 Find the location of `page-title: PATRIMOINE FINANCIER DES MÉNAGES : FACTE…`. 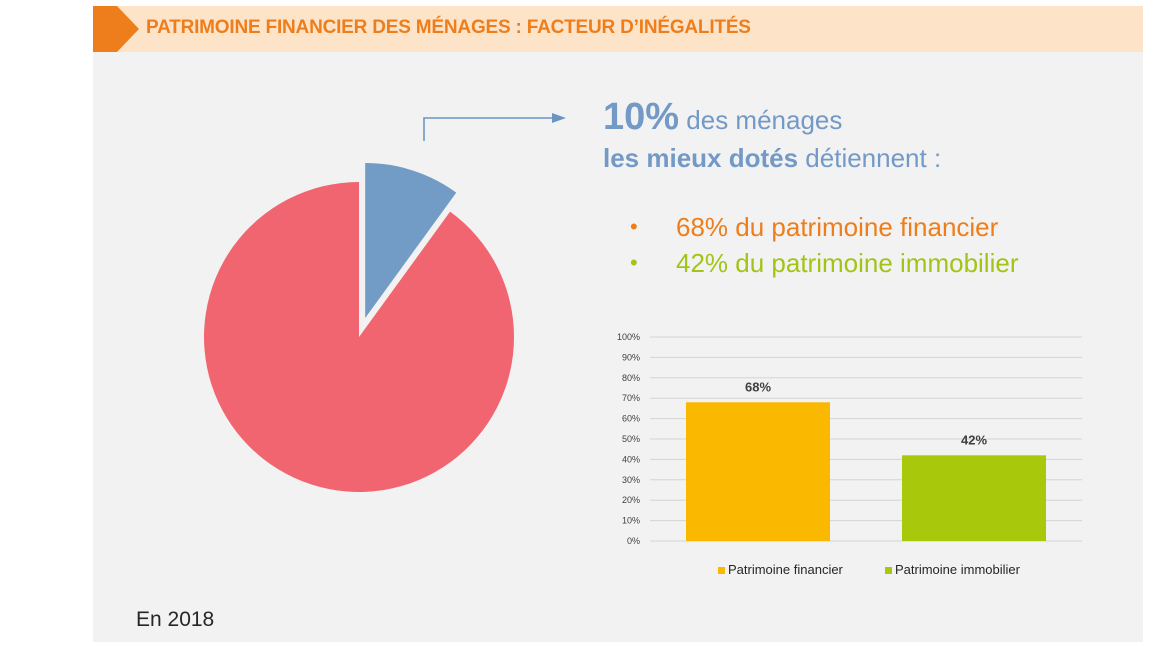

page-title: PATRIMOINE FINANCIER DES MÉNAGES : FACTE… is located at coordinates (448, 27).